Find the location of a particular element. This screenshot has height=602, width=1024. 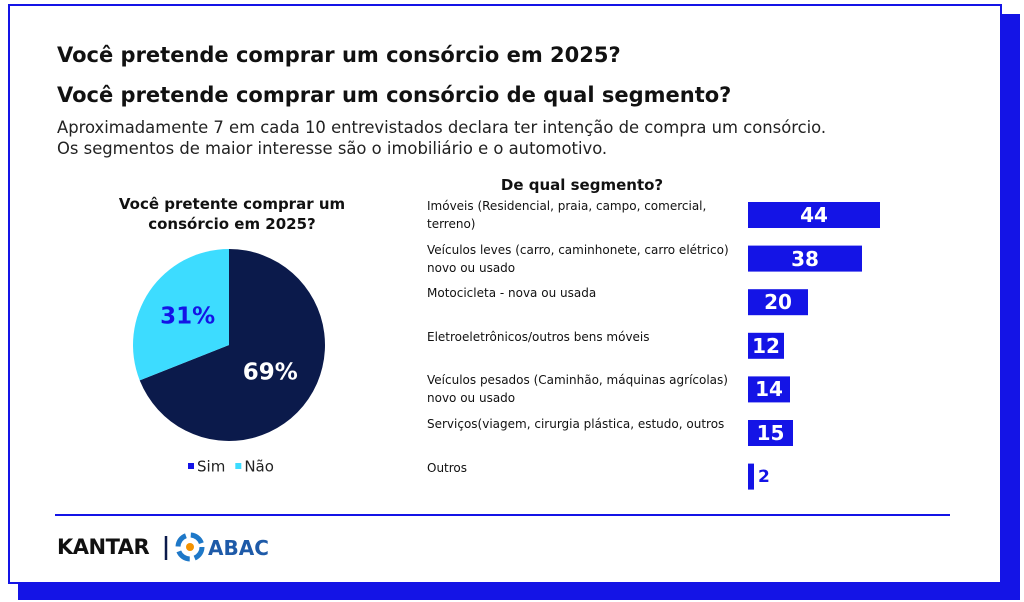

value-label: 20 is located at coordinates (778, 302).